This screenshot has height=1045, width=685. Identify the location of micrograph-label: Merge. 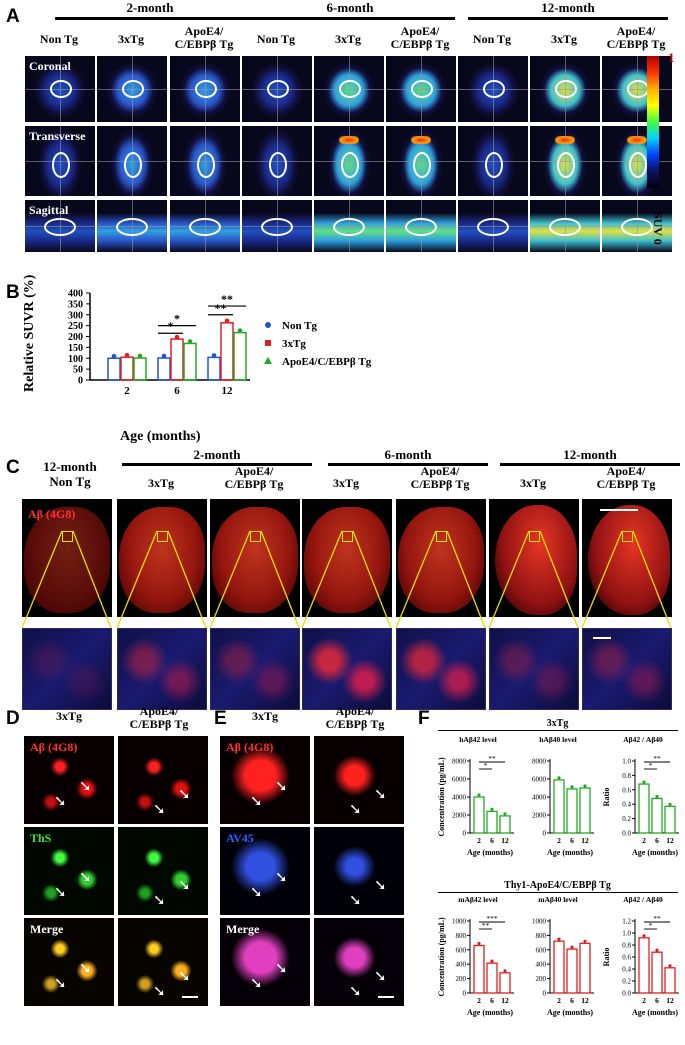
(47, 929).